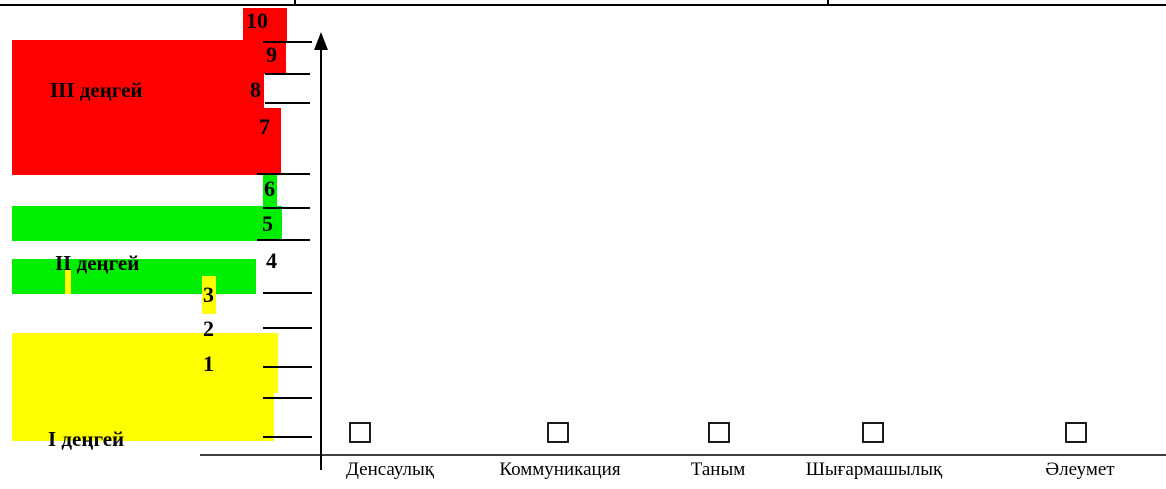 This screenshot has width=1166, height=489. I want to click on y-tick-label: 6, so click(269, 188).